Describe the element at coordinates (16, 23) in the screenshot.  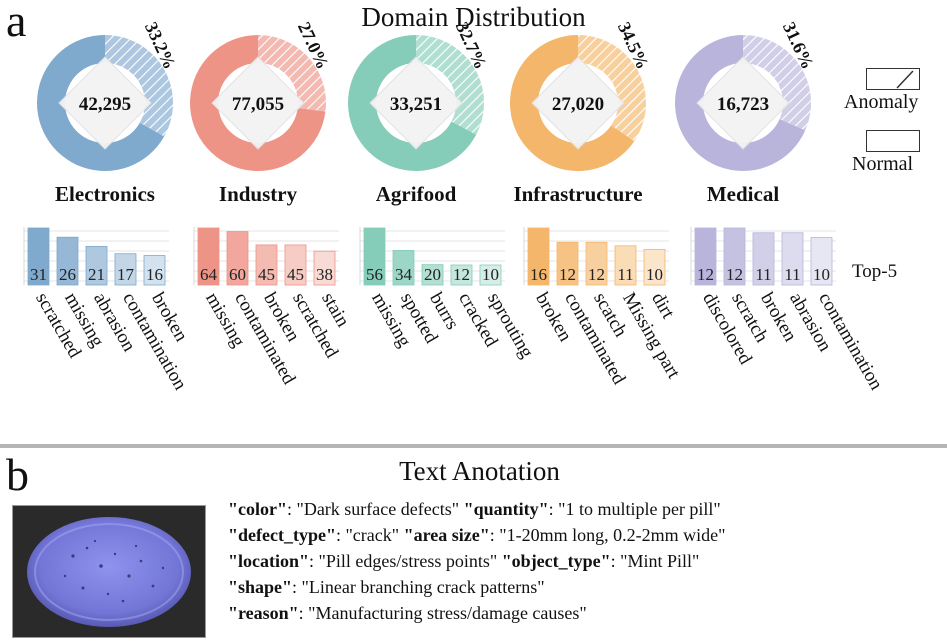
I see `panel-a-letter: a` at that location.